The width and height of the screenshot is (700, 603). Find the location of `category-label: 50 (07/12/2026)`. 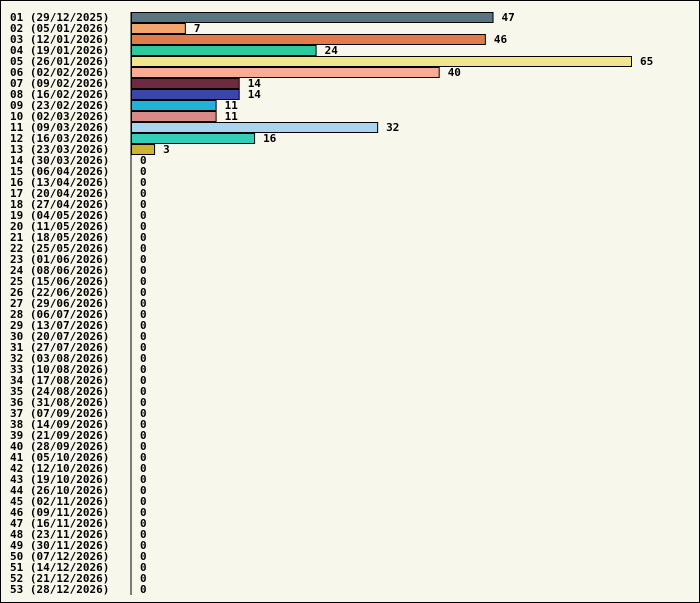

category-label: 50 (07/12/2026) is located at coordinates (59, 556).